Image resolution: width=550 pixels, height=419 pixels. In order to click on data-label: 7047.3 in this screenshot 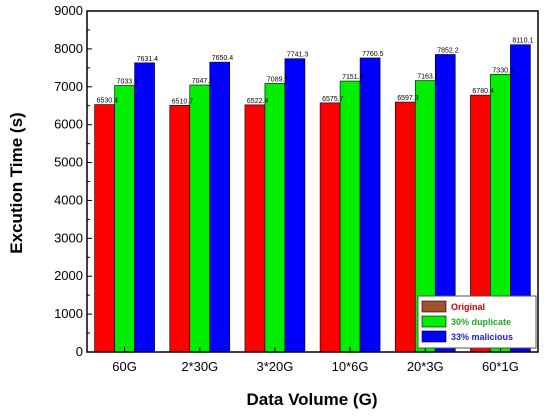, I will do `click(203, 81)`.